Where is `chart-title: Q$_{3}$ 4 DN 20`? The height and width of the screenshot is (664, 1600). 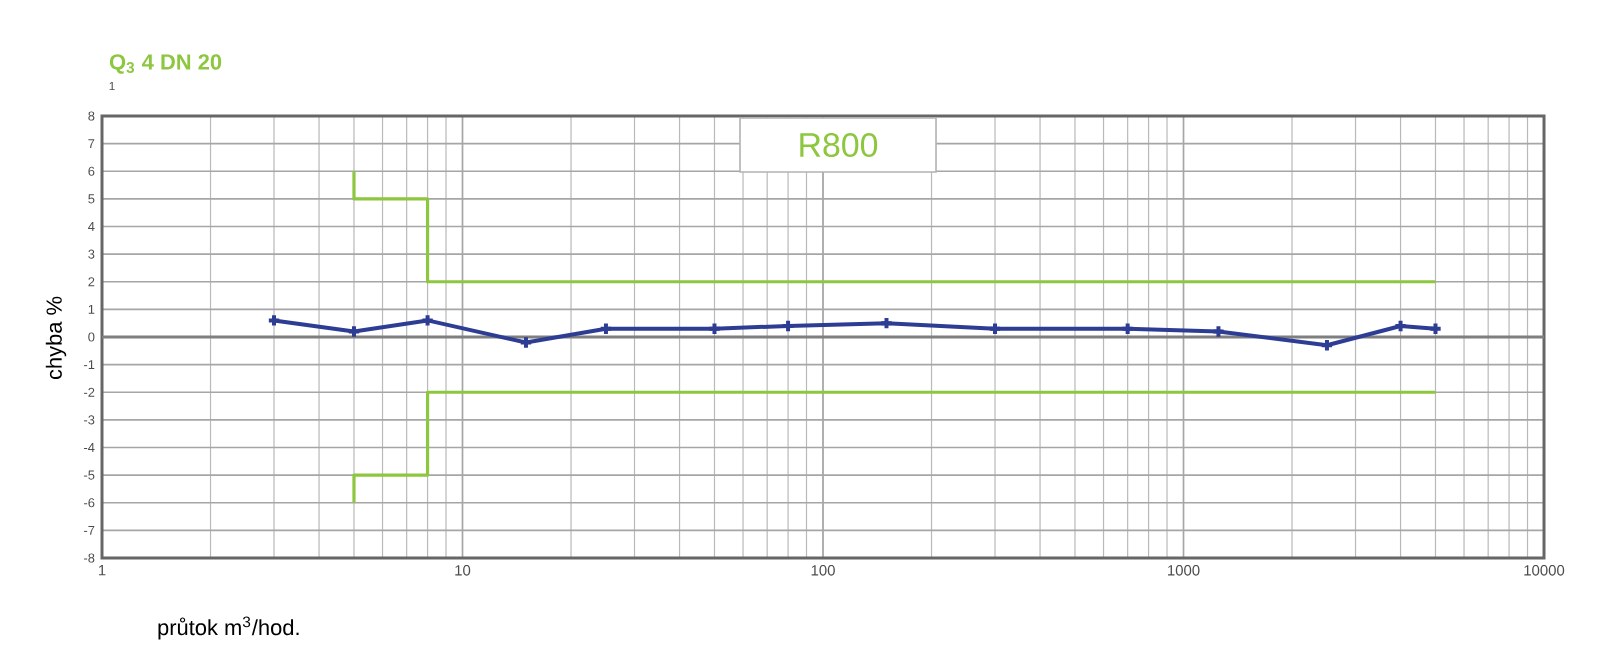 chart-title: Q$_{3}$ 4 DN 20 is located at coordinates (165, 64).